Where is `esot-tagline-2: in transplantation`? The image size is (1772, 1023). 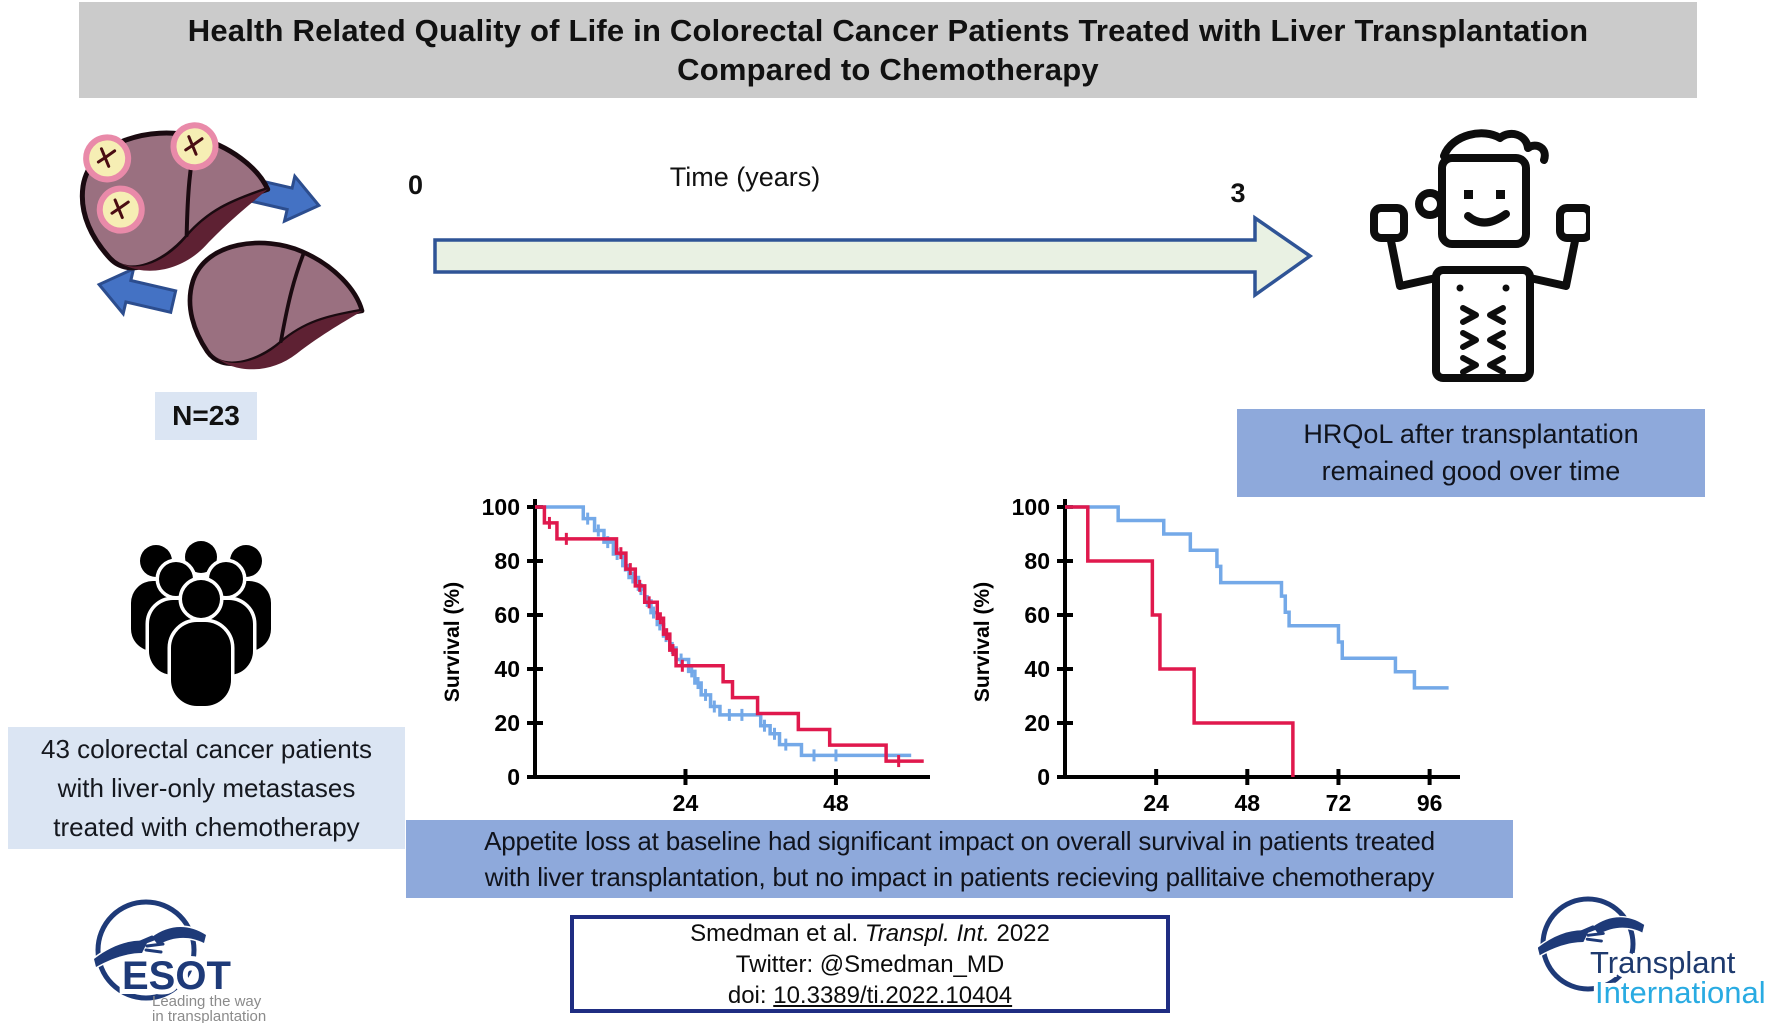
esot-tagline-2: in transplantation is located at coordinates (209, 1015).